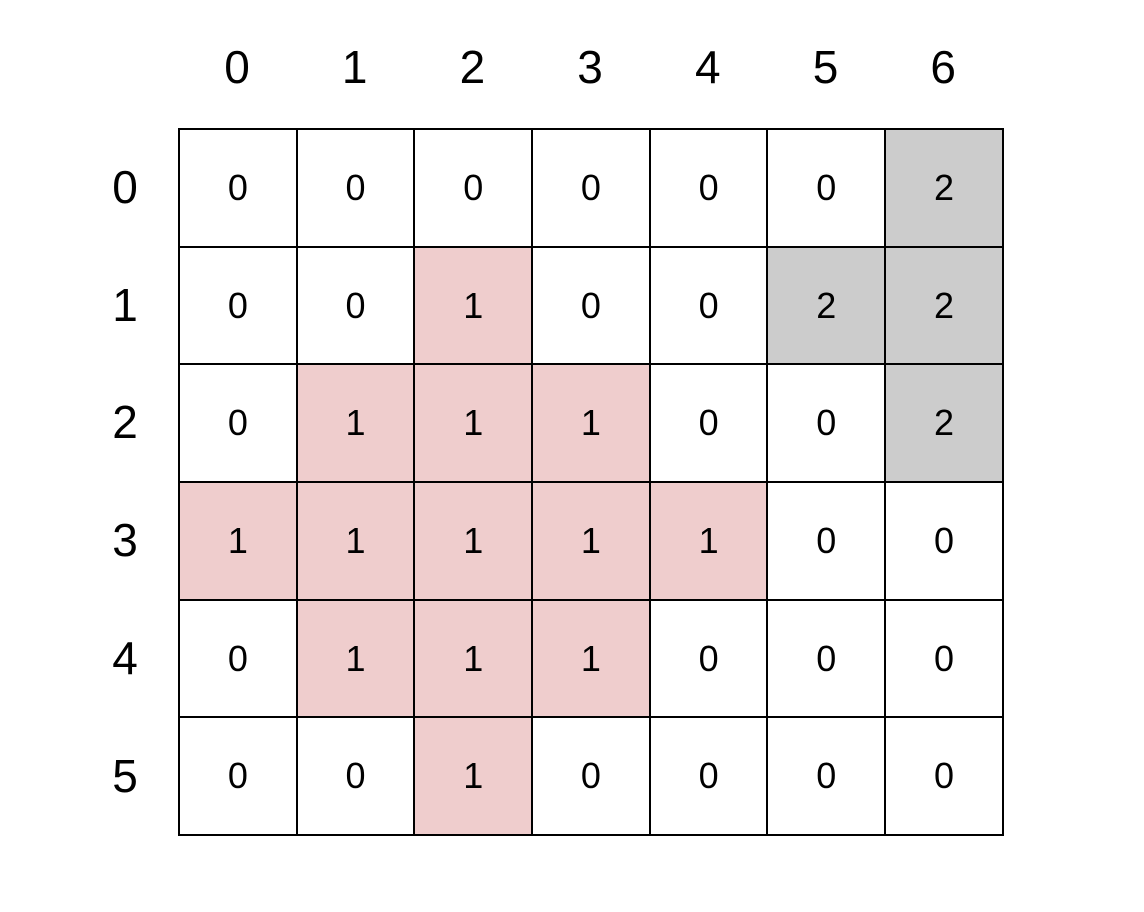 This screenshot has height=912, width=1144. What do you see at coordinates (125, 422) in the screenshot?
I see `row-label: 2` at bounding box center [125, 422].